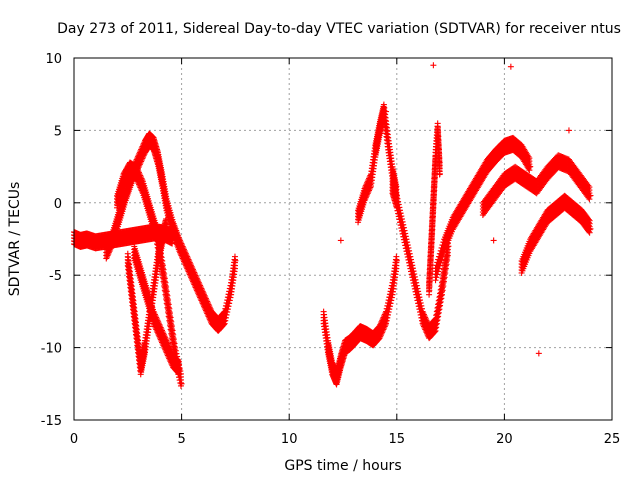  Describe the element at coordinates (360, 320) in the screenshot. I see `series-band-12h-15h` at that location.